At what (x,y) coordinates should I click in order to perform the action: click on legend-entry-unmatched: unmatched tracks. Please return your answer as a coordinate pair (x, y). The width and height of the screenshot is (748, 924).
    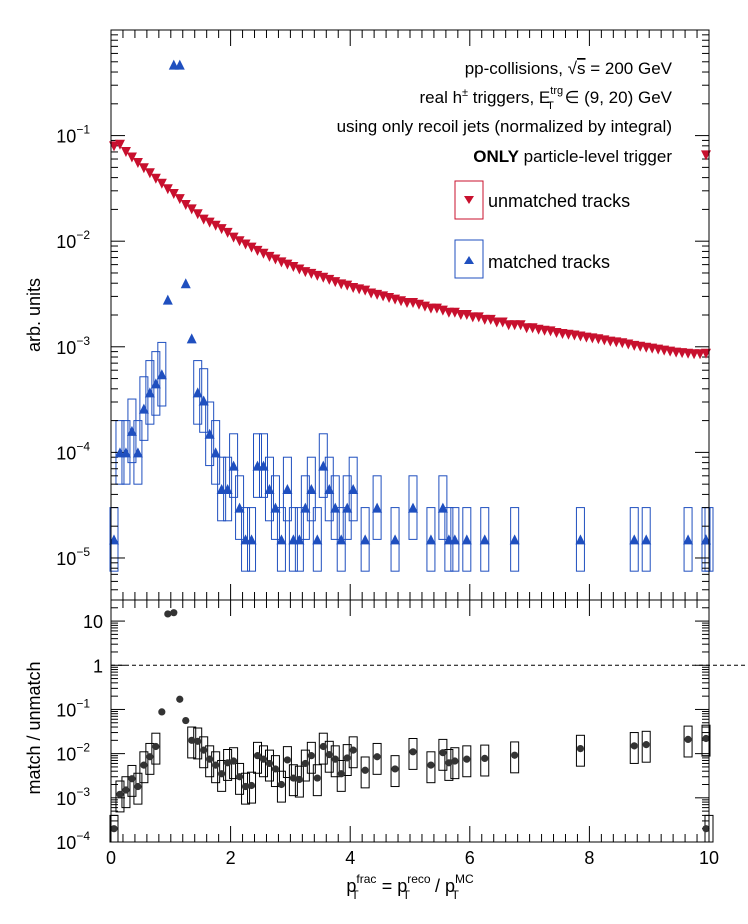
    Looking at the image, I should click on (542, 200).